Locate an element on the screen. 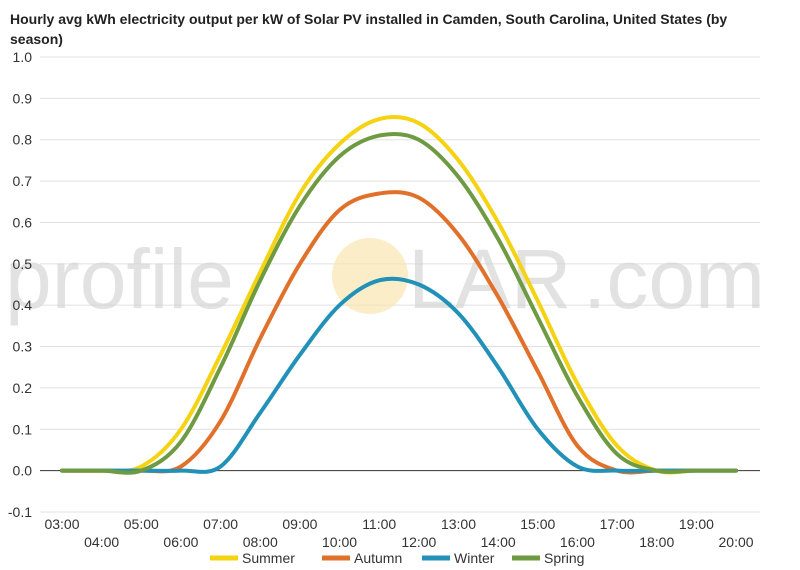 This screenshot has height=570, width=800. y-tick-label: -0.1 is located at coordinates (20, 512).